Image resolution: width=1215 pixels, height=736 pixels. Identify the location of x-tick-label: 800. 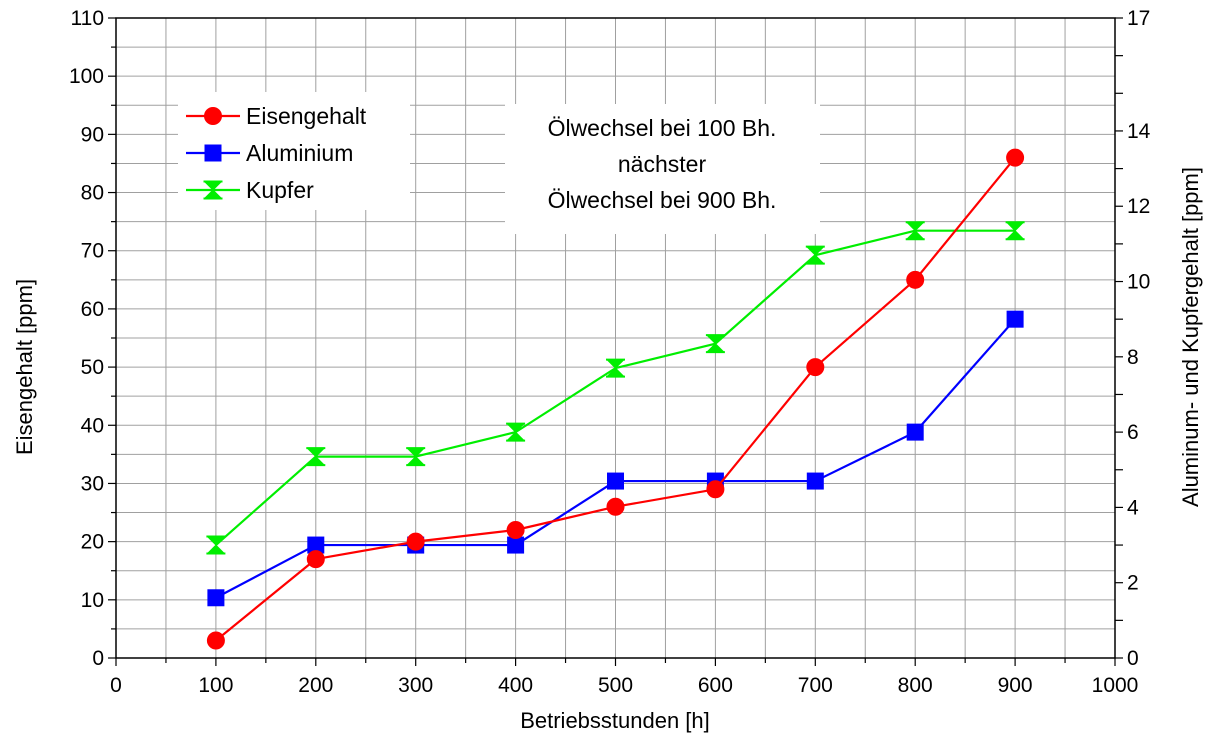
(915, 685).